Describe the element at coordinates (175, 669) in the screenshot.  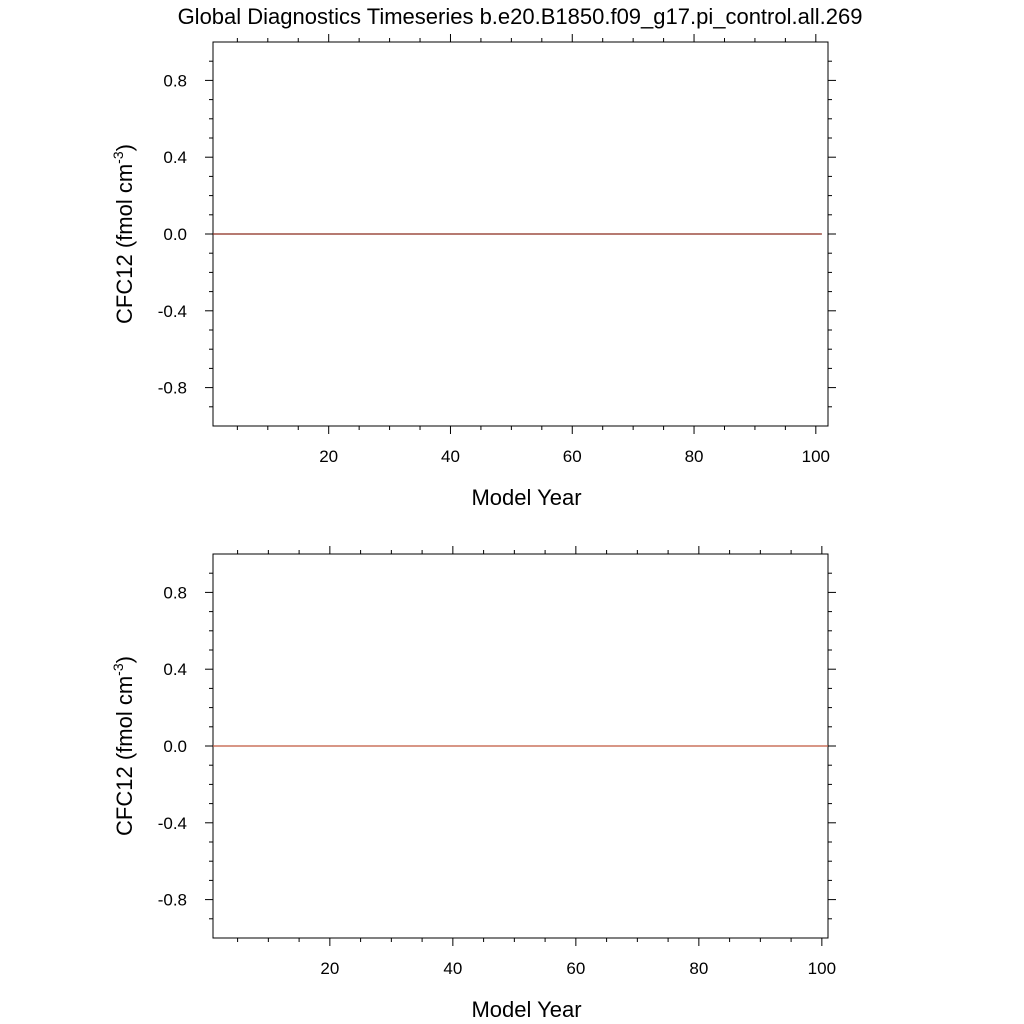
I see `chart2-ytick-label: 0.4` at that location.